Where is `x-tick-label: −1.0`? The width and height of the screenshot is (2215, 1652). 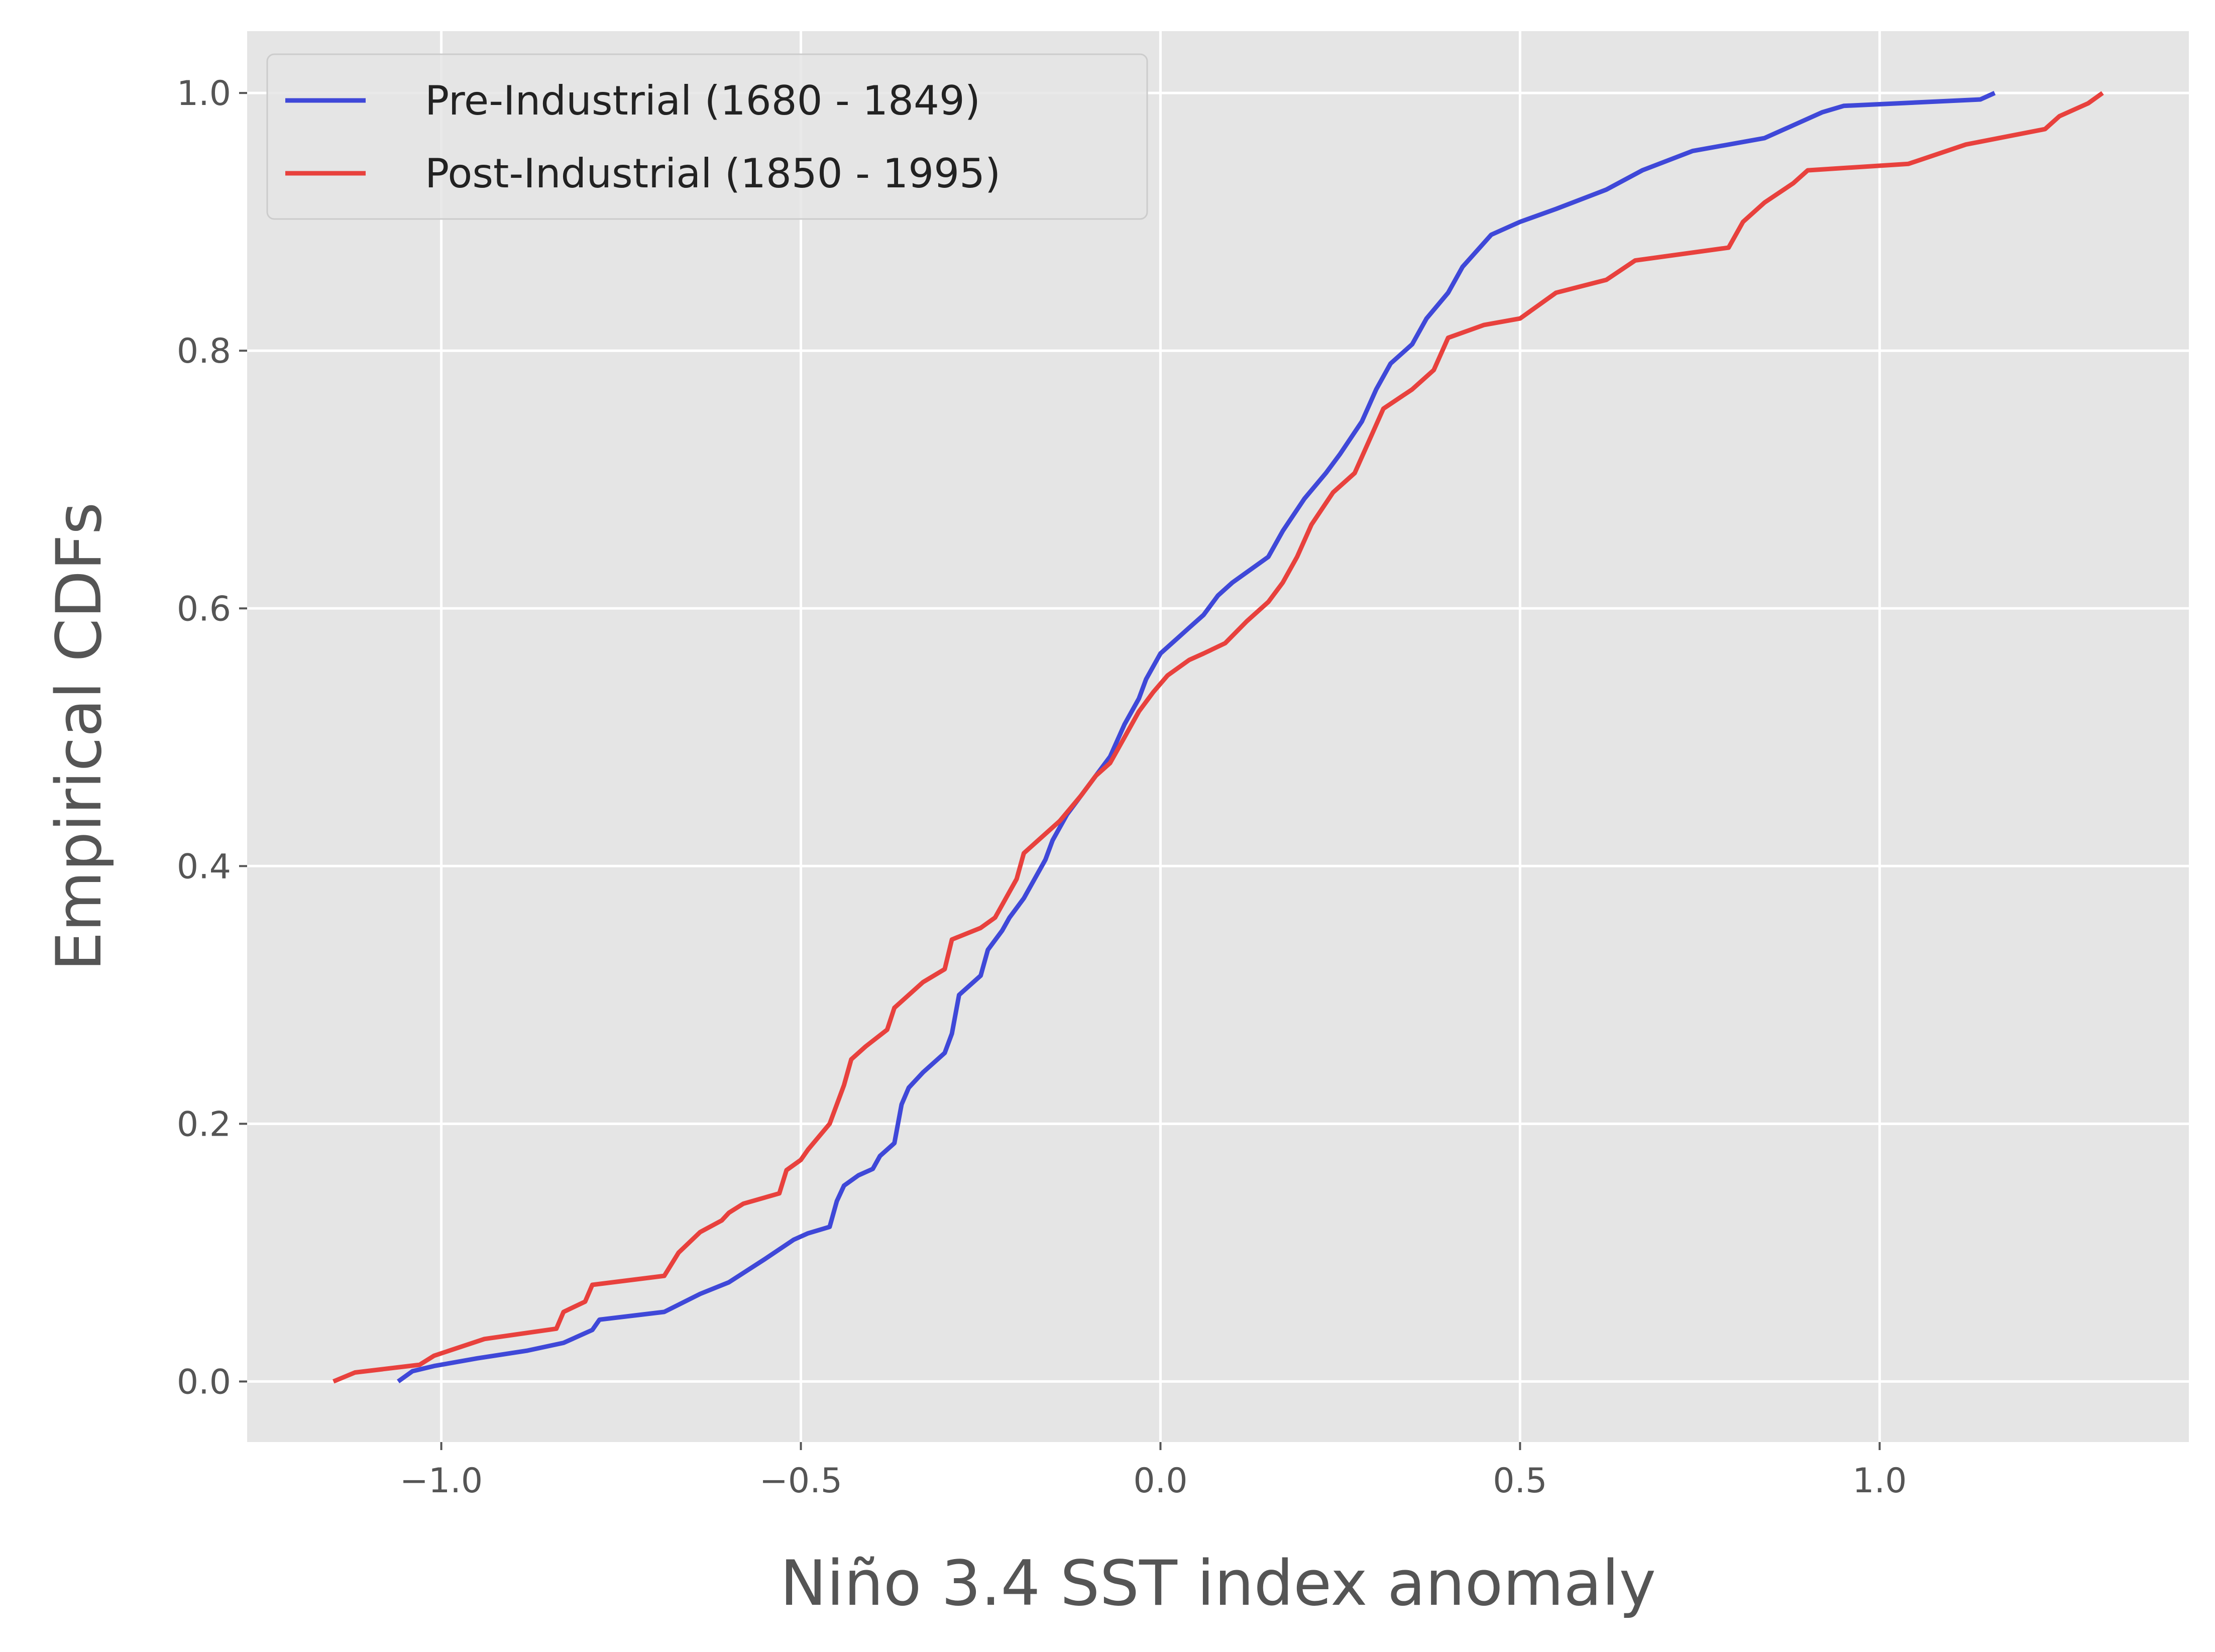
x-tick-label: −1.0 is located at coordinates (441, 1481).